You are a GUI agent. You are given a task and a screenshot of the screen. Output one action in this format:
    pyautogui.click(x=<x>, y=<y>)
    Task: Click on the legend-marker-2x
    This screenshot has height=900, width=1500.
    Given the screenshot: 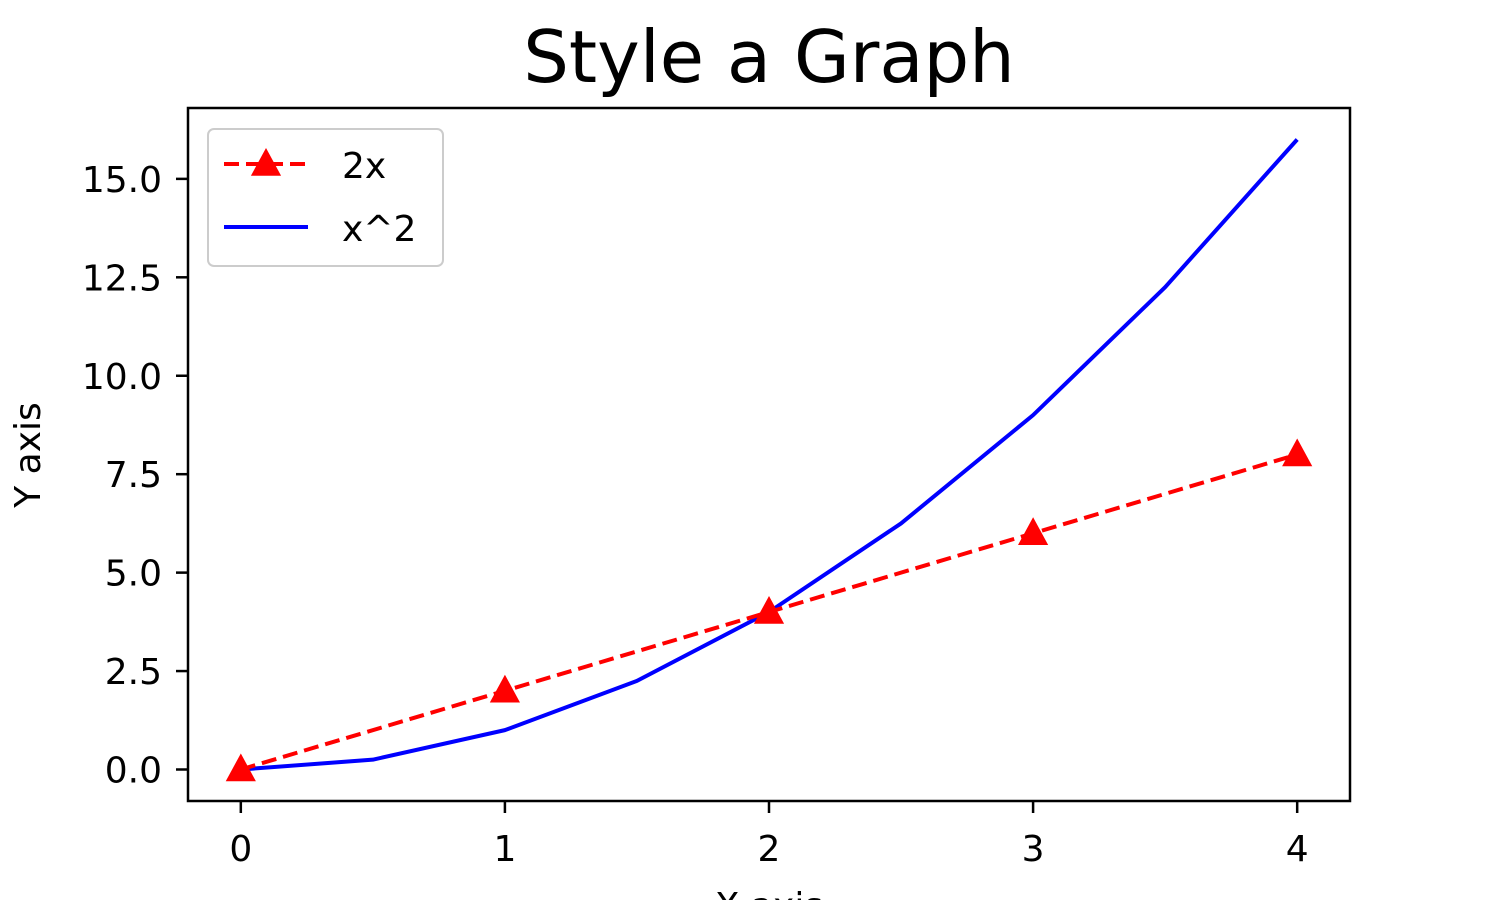 What is the action you would take?
    pyautogui.click(x=266, y=161)
    